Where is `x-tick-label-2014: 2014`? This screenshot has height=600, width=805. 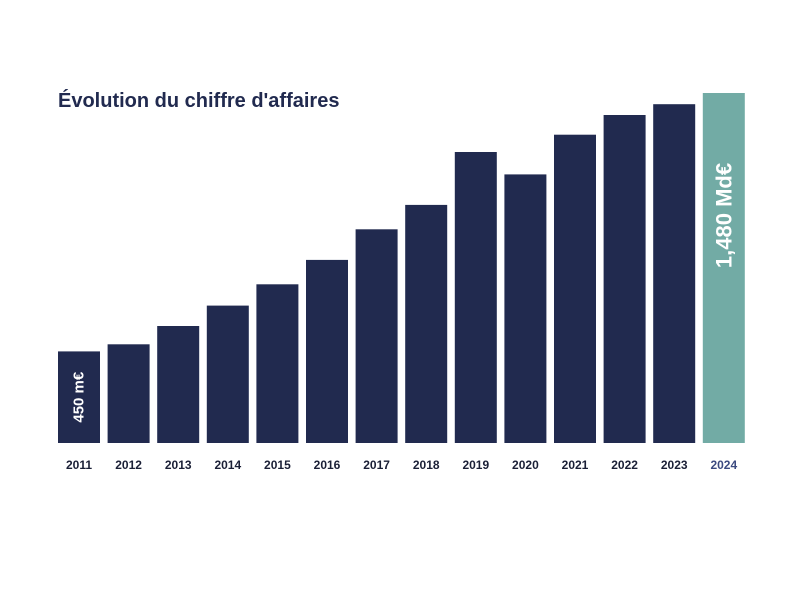 x-tick-label-2014: 2014 is located at coordinates (227, 465).